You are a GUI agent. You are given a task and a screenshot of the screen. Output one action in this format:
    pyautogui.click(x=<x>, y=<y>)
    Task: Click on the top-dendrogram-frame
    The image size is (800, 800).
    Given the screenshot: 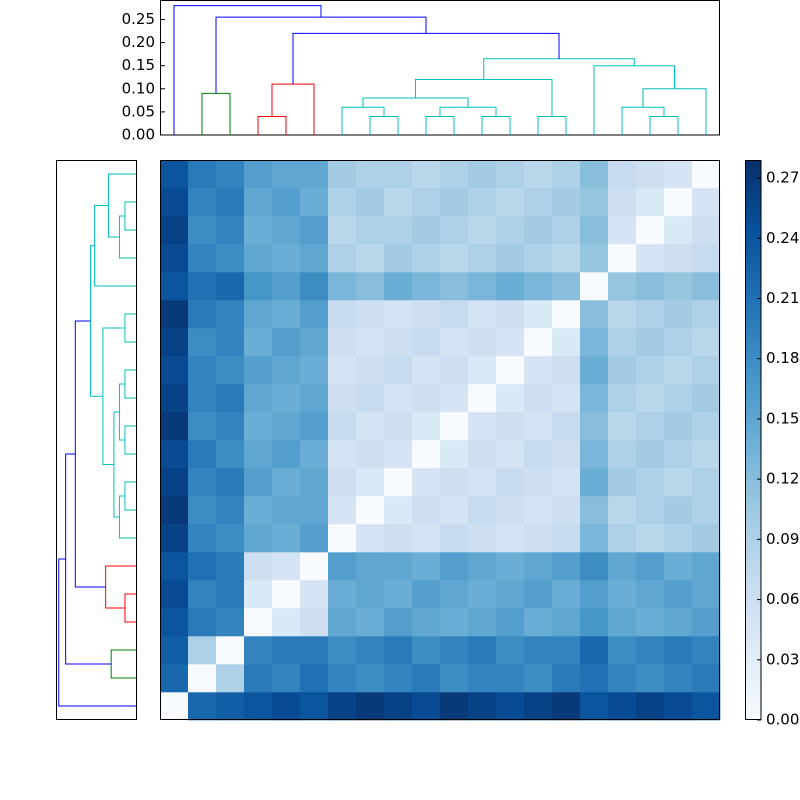 What is the action you would take?
    pyautogui.click(x=440, y=68)
    